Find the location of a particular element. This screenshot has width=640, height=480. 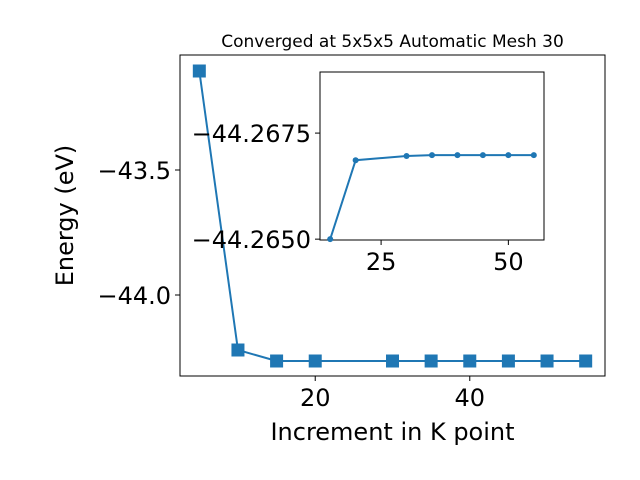

x-tick-label: 25 is located at coordinates (381, 262).